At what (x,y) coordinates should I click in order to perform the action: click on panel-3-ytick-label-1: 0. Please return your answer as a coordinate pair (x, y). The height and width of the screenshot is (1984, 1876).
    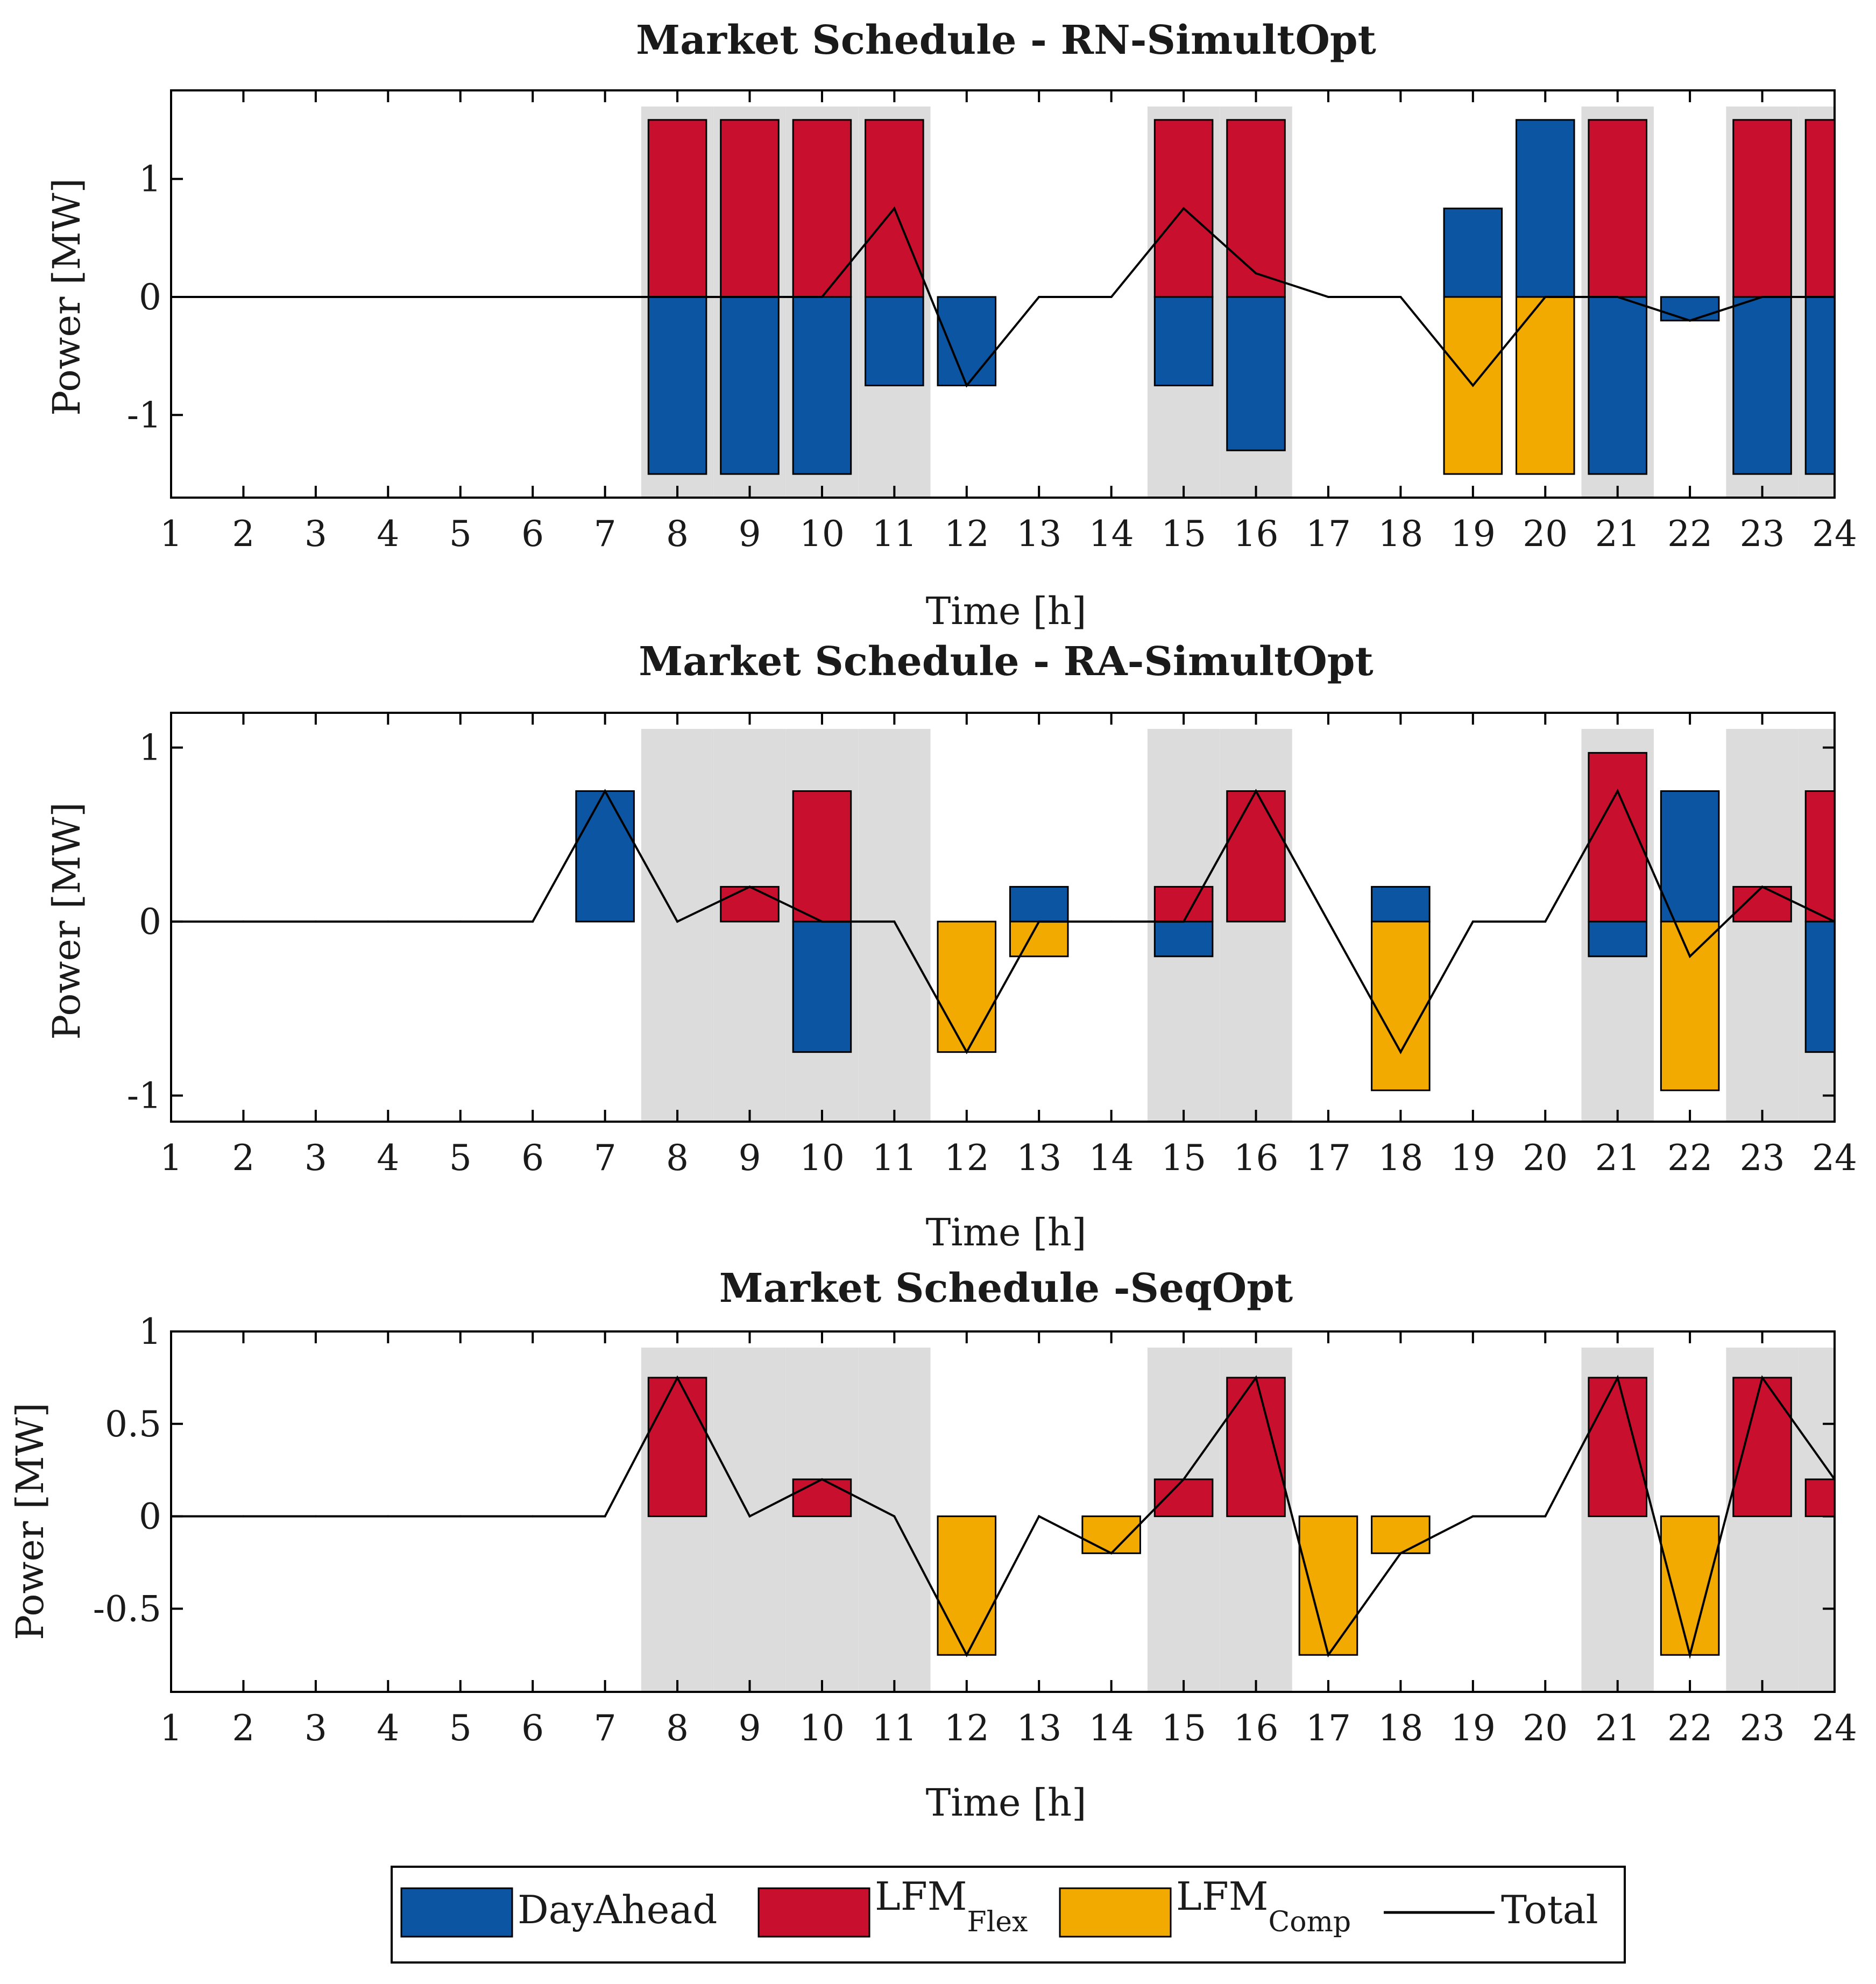
    Looking at the image, I should click on (150, 1516).